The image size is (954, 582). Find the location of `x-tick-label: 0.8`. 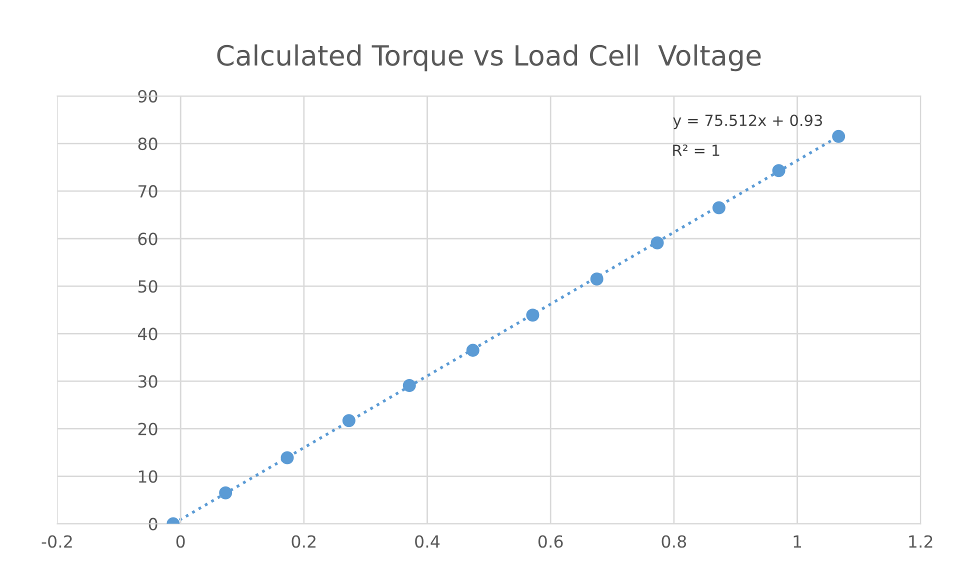

x-tick-label: 0.8 is located at coordinates (674, 541).